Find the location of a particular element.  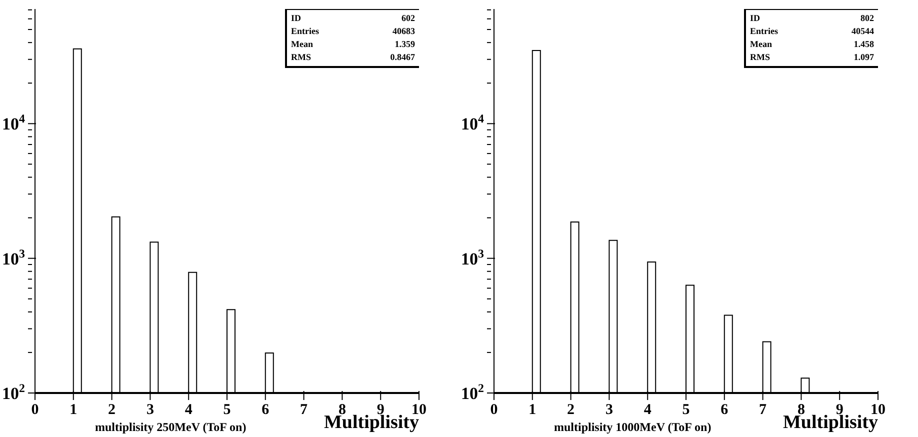

annotation: 602 is located at coordinates (408, 18).